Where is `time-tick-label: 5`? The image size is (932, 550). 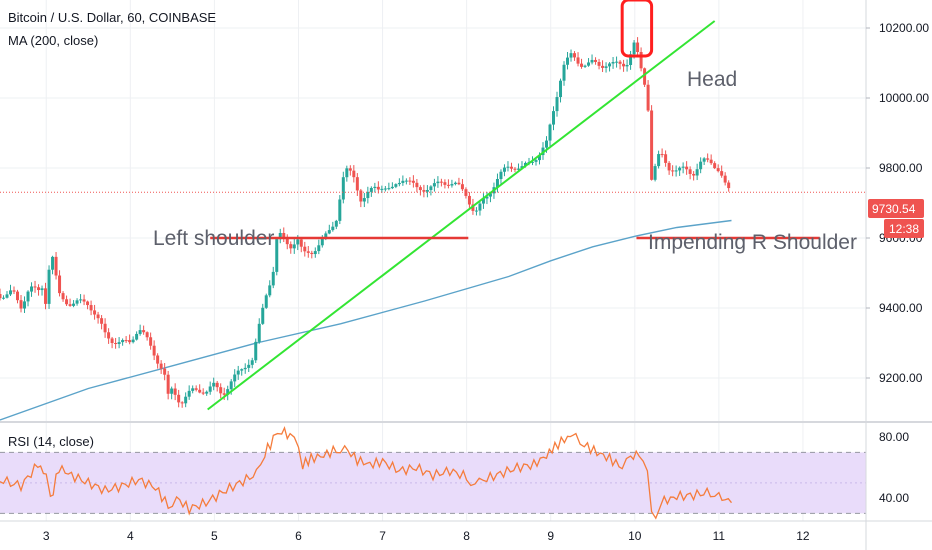
time-tick-label: 5 is located at coordinates (214, 536).